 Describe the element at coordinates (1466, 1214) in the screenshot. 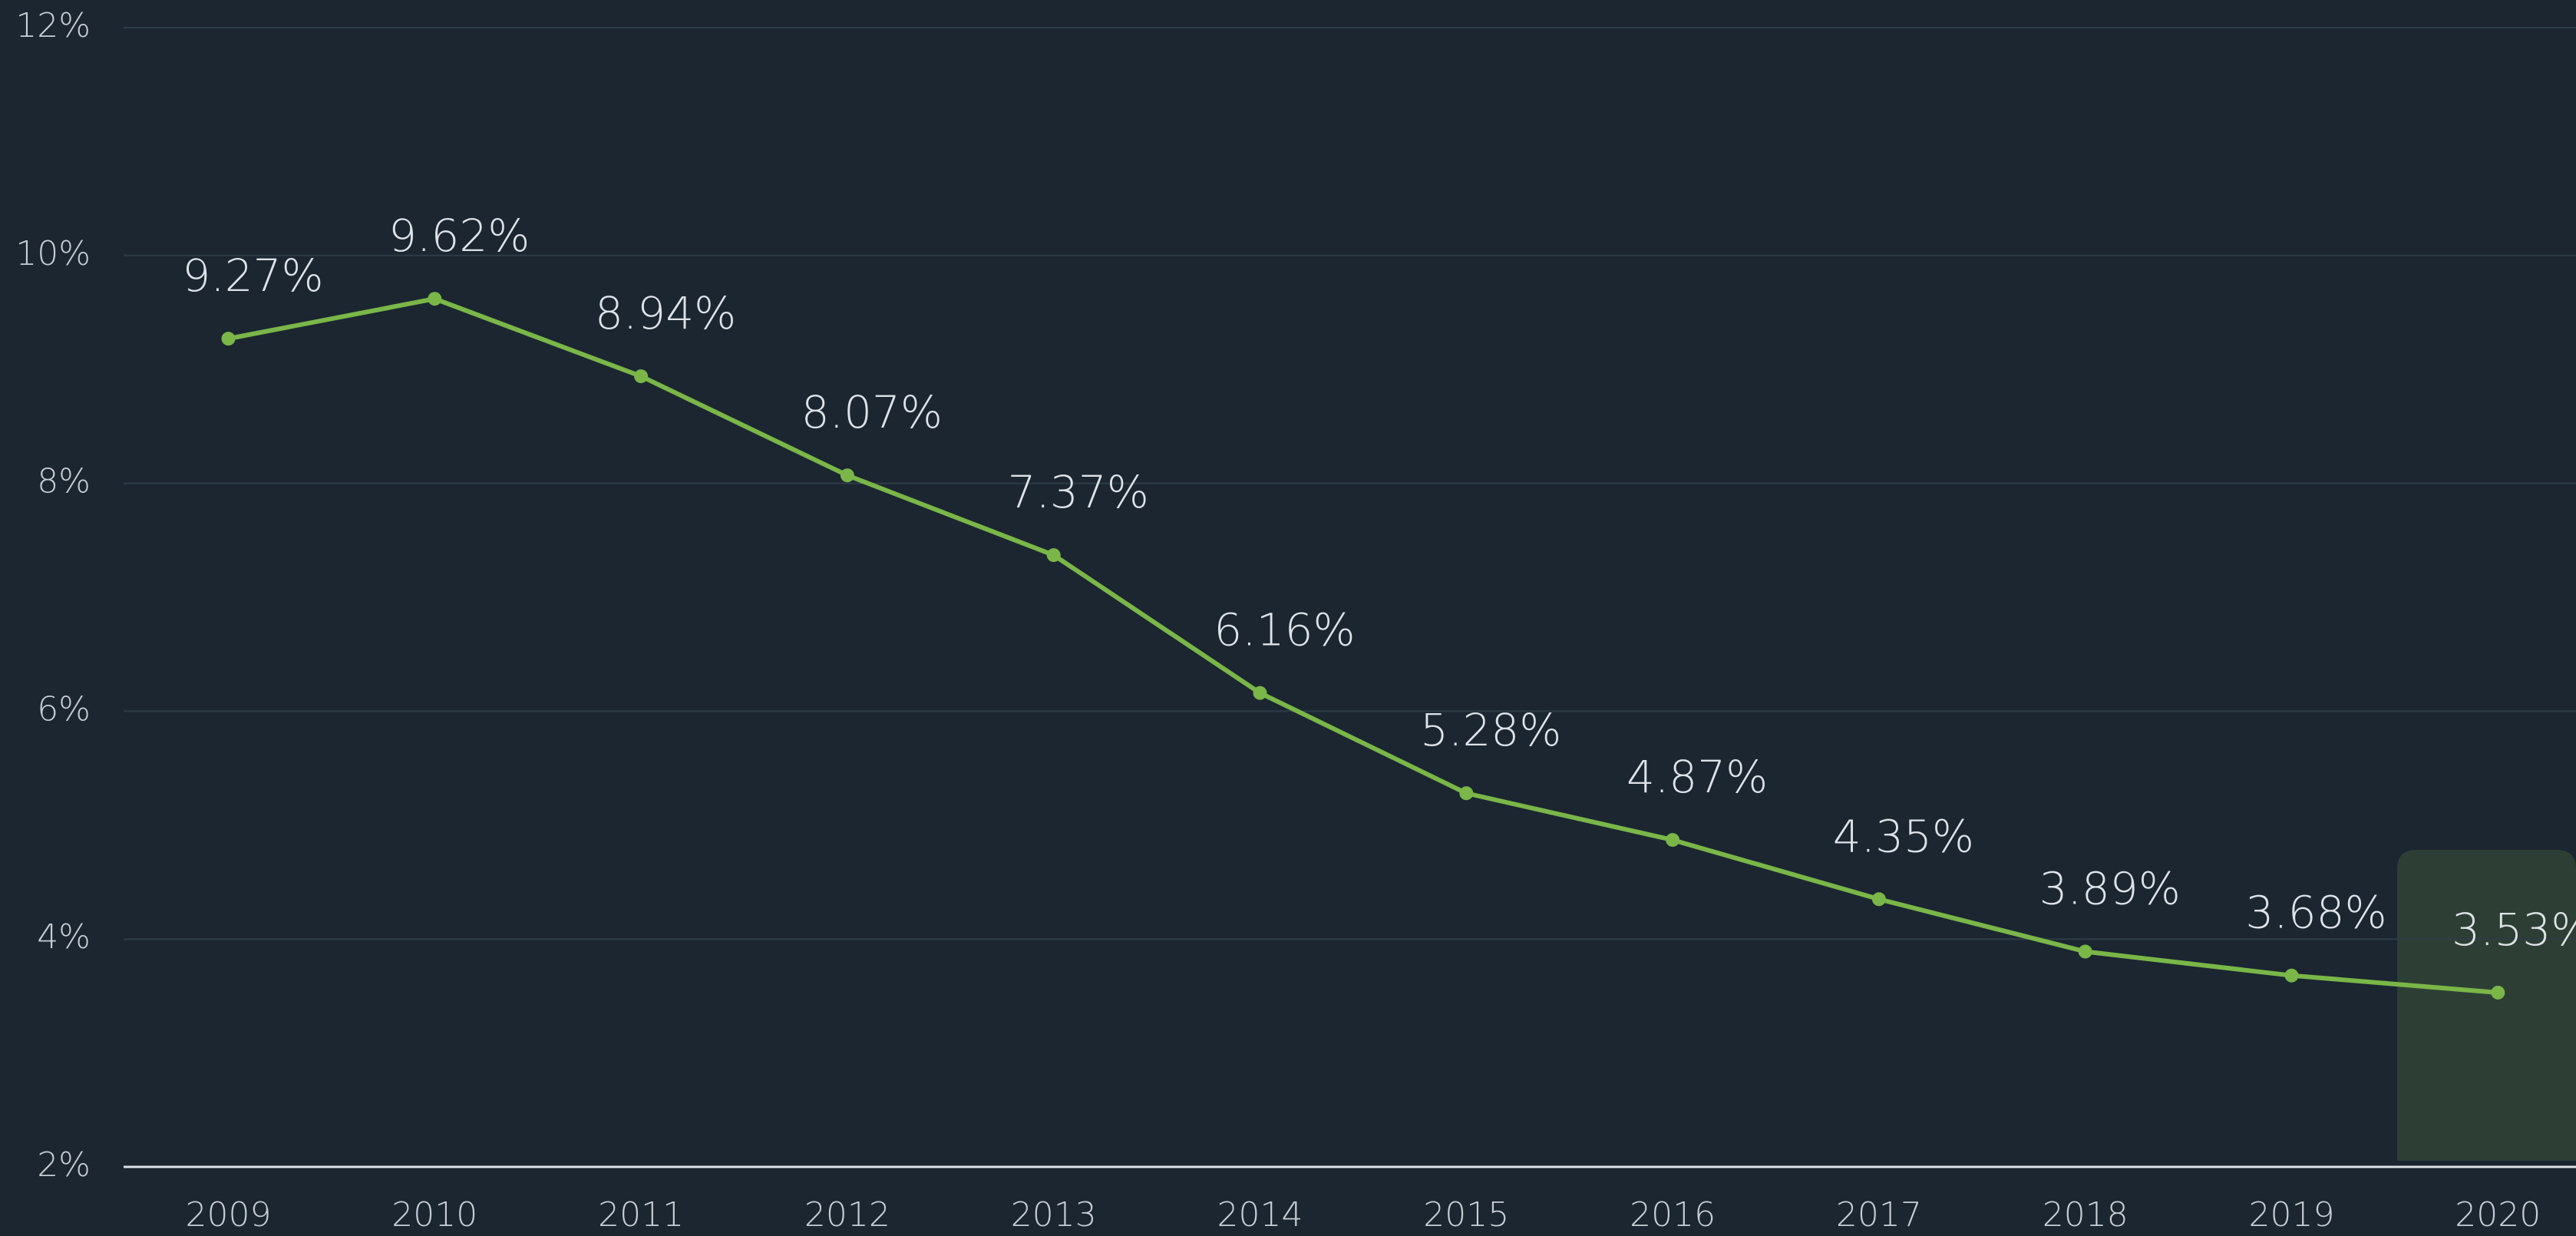

I see `x-tick-label: 2015` at that location.